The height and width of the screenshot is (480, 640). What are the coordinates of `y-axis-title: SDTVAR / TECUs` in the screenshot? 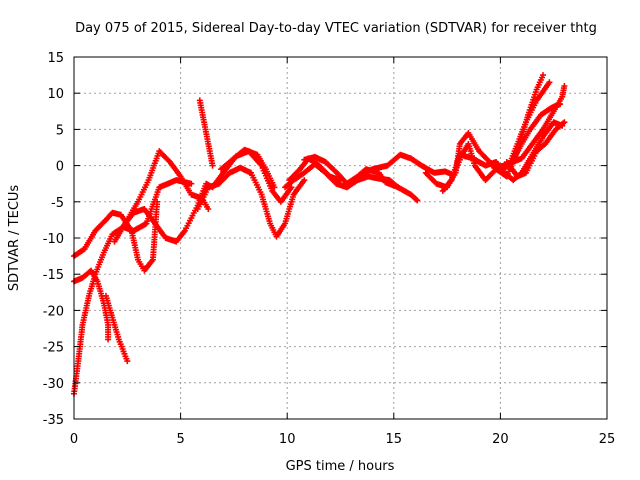 It's located at (14, 238).